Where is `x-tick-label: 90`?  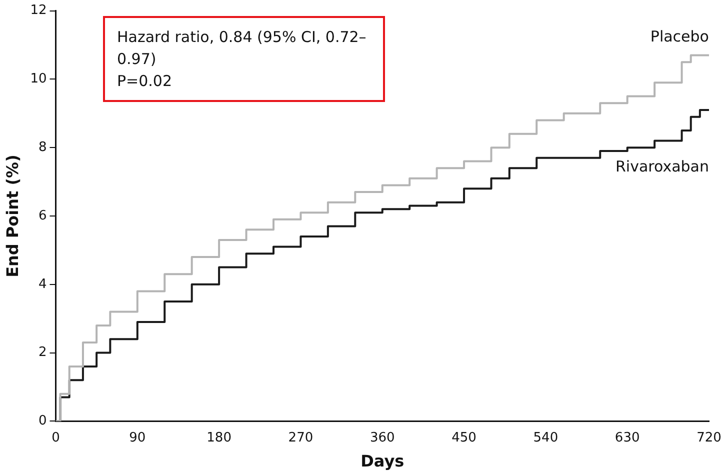
x-tick-label: 90 is located at coordinates (137, 438).